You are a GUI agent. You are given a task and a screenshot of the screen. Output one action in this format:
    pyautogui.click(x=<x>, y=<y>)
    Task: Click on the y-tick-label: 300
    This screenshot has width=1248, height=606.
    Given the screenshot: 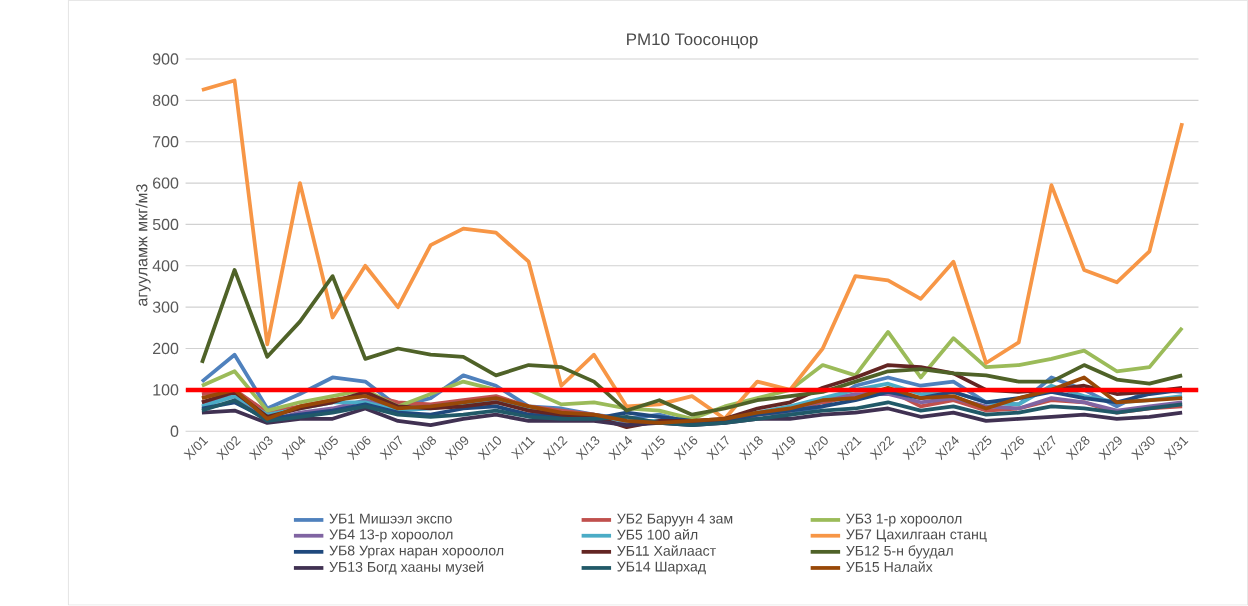 What is the action you would take?
    pyautogui.click(x=165, y=307)
    